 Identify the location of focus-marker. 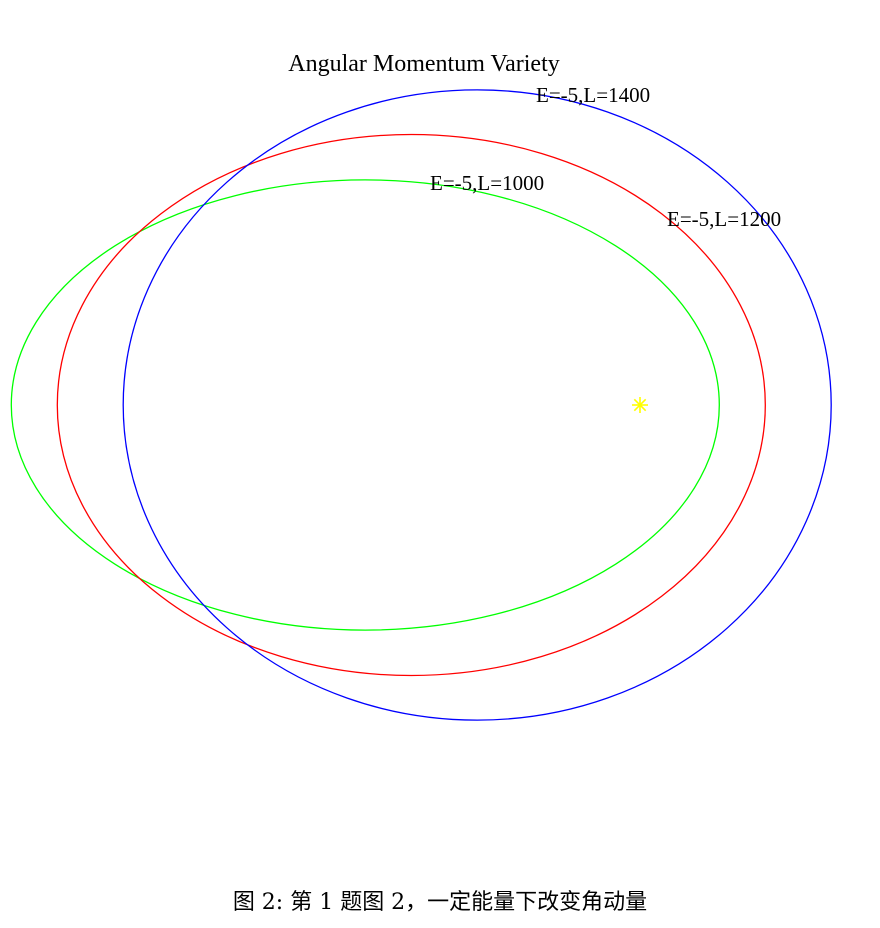
(640, 405).